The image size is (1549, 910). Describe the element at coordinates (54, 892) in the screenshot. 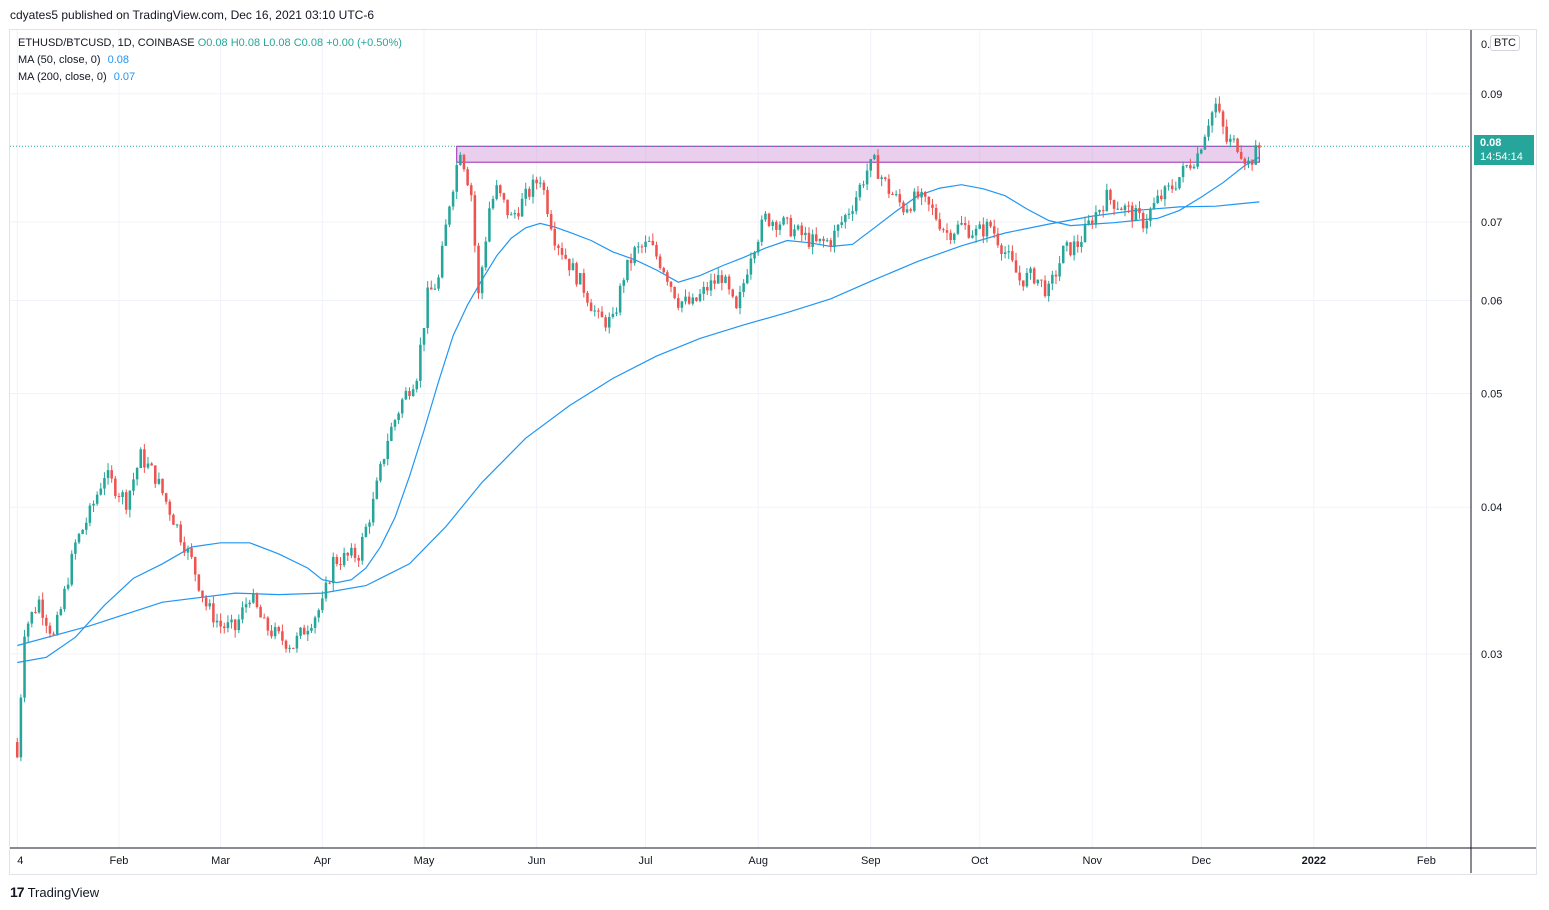

I see `footer: 17 TradingView` at that location.